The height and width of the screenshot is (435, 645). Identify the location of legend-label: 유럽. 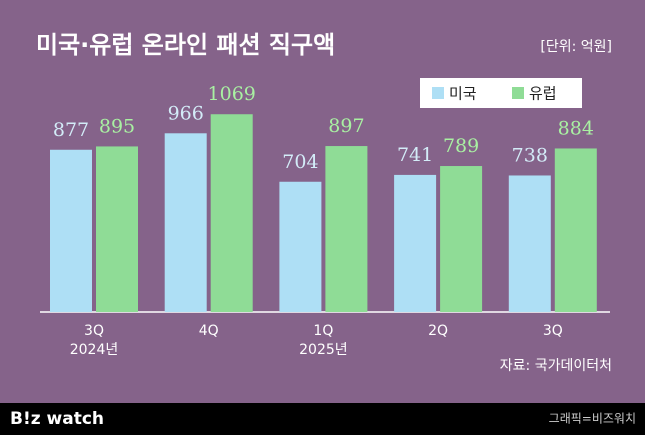
(543, 94).